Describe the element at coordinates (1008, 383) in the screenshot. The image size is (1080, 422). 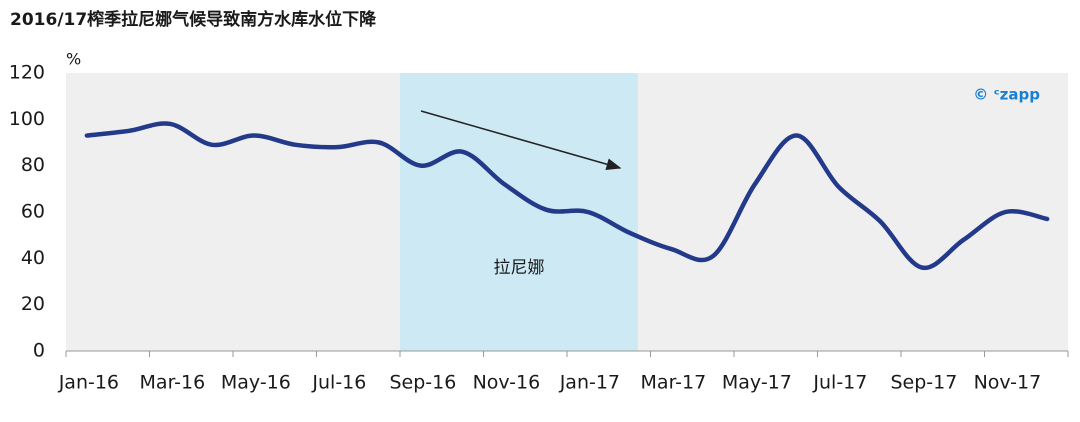
I see `x-tick-label: Nov-17` at that location.